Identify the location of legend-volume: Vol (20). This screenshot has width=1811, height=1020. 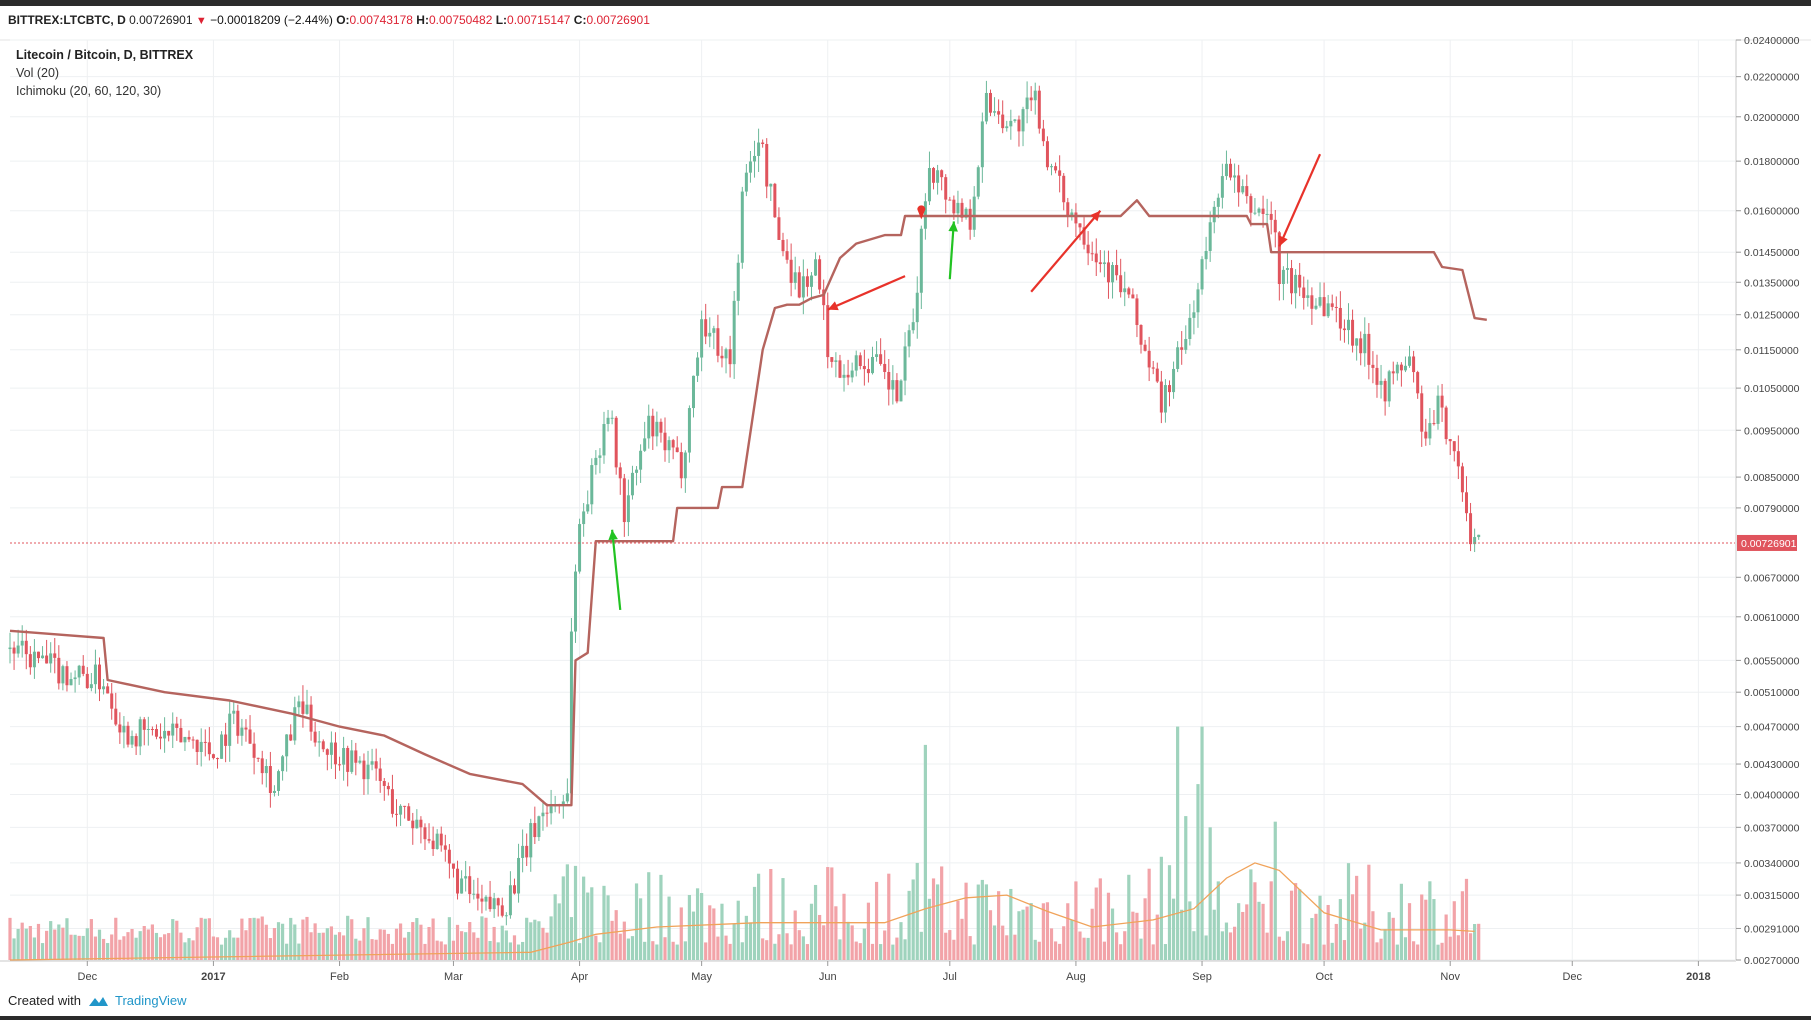
(38, 73).